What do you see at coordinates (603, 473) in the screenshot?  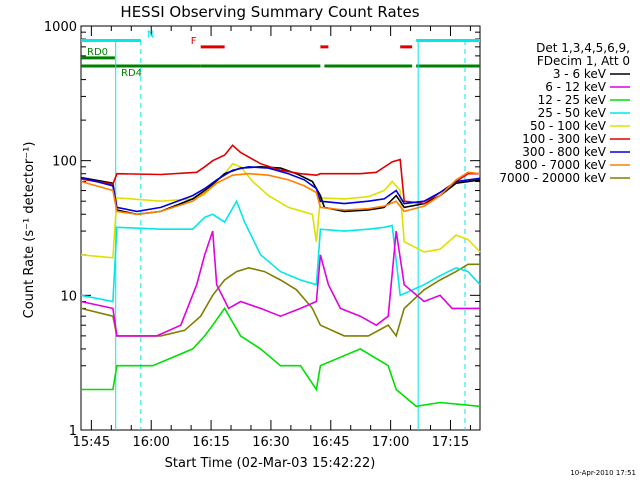 I see `timestamp: 10-Apr-2010 17:51` at bounding box center [603, 473].